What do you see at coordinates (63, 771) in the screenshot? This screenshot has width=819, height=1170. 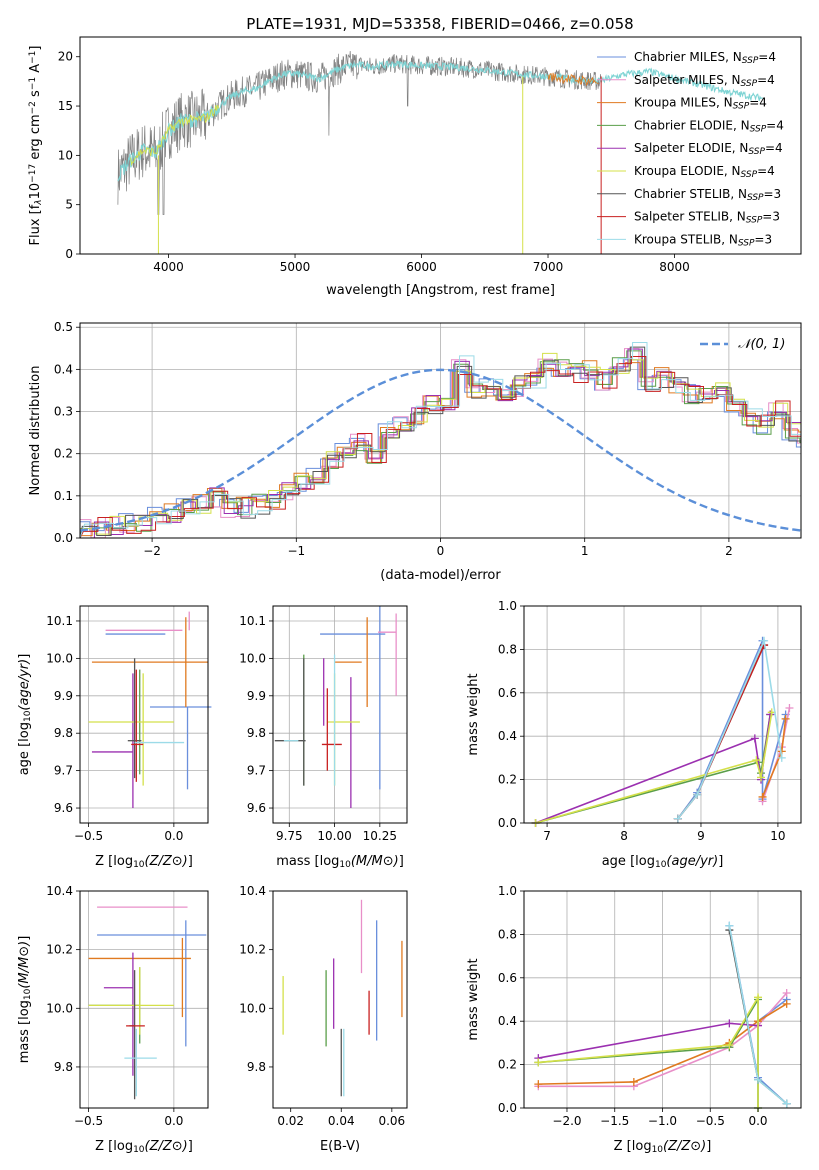 I see `y-tick-label: 9.7` at bounding box center [63, 771].